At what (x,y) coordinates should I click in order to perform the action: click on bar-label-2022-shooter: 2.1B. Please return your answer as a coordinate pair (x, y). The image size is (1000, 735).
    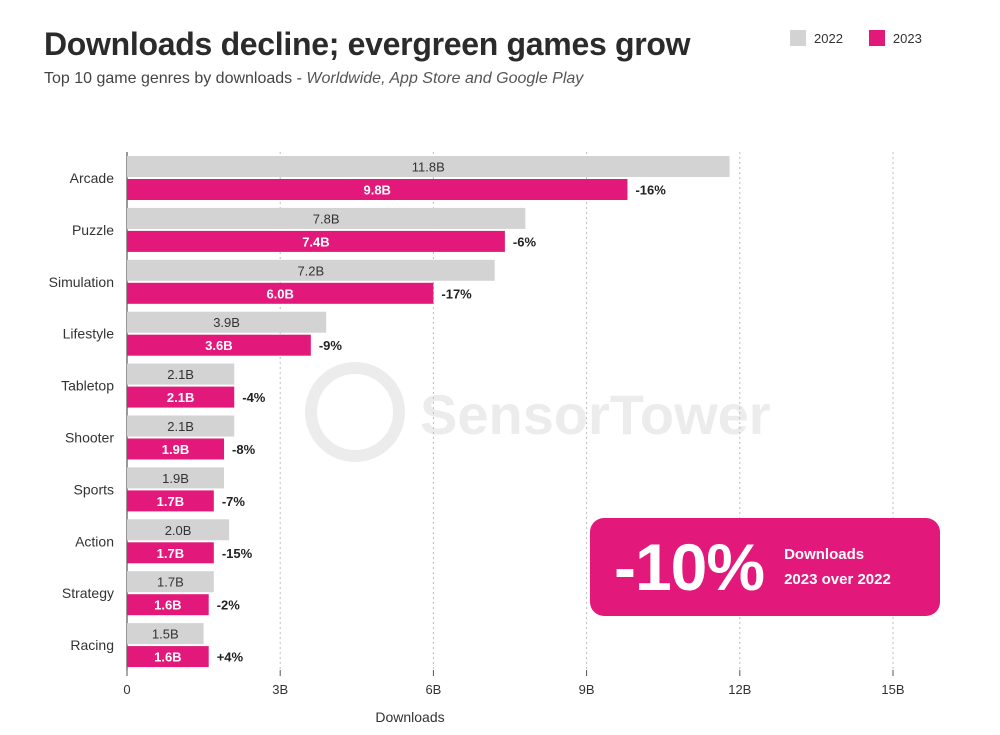
    Looking at the image, I should click on (180, 426).